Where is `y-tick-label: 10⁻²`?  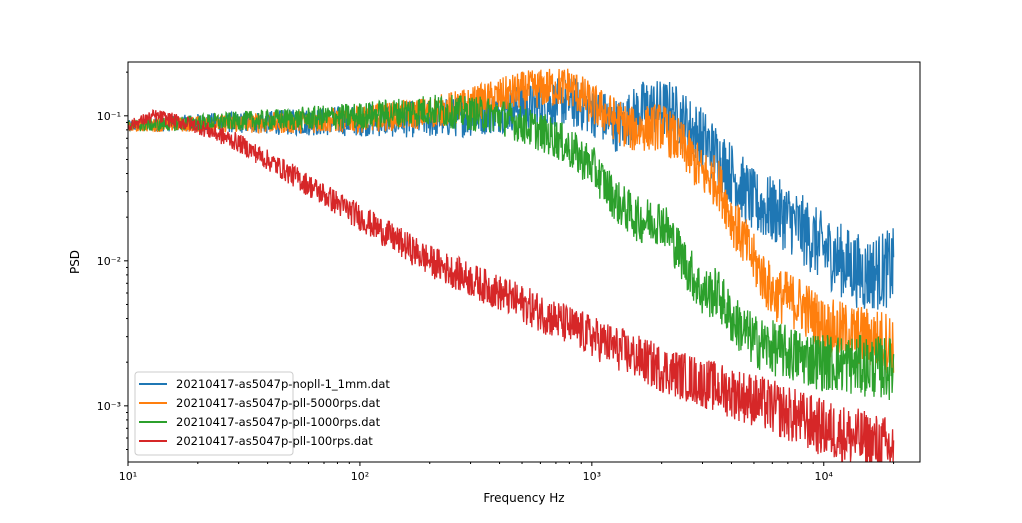 y-tick-label: 10⁻² is located at coordinates (109, 261).